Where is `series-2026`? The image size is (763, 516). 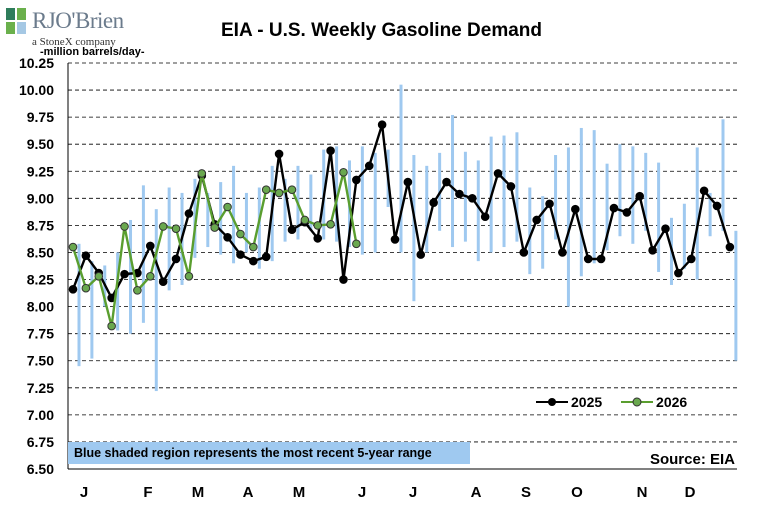 series-2026 is located at coordinates (214, 249).